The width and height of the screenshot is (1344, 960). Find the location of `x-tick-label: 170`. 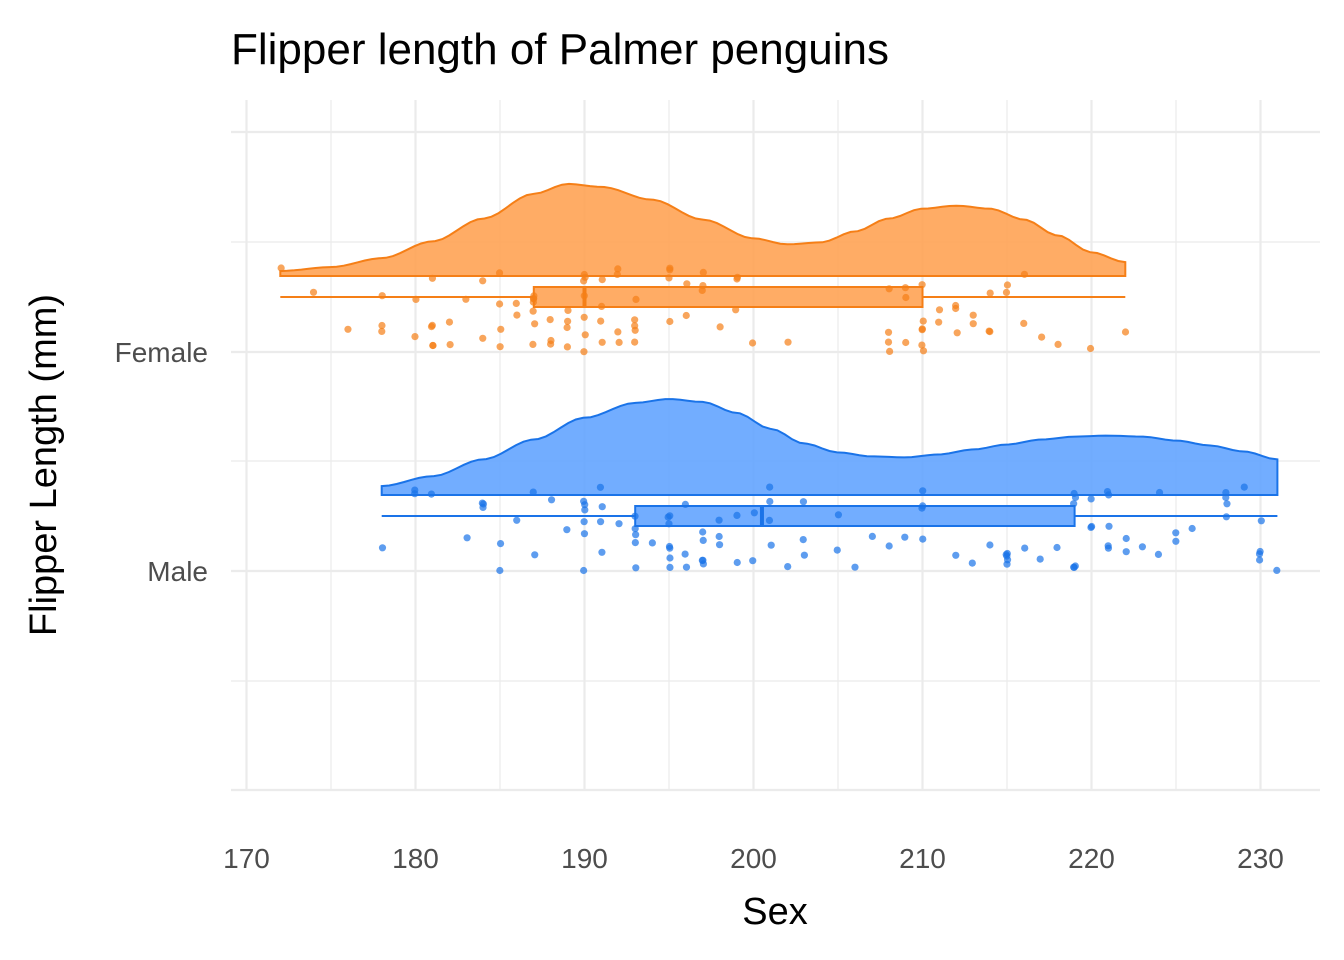

x-tick-label: 170 is located at coordinates (246, 858).